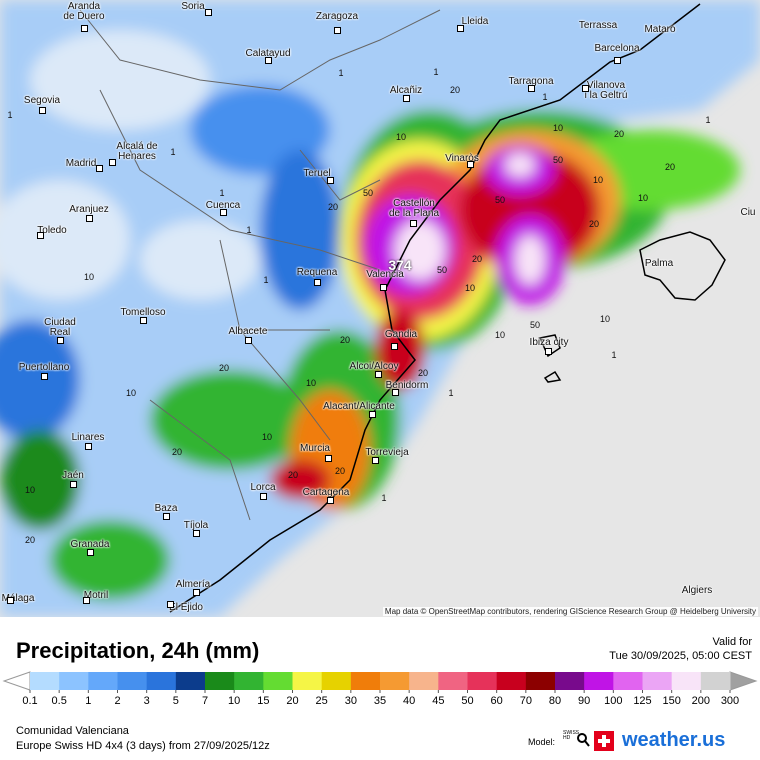  I want to click on city-label: Linares, so click(88, 437).